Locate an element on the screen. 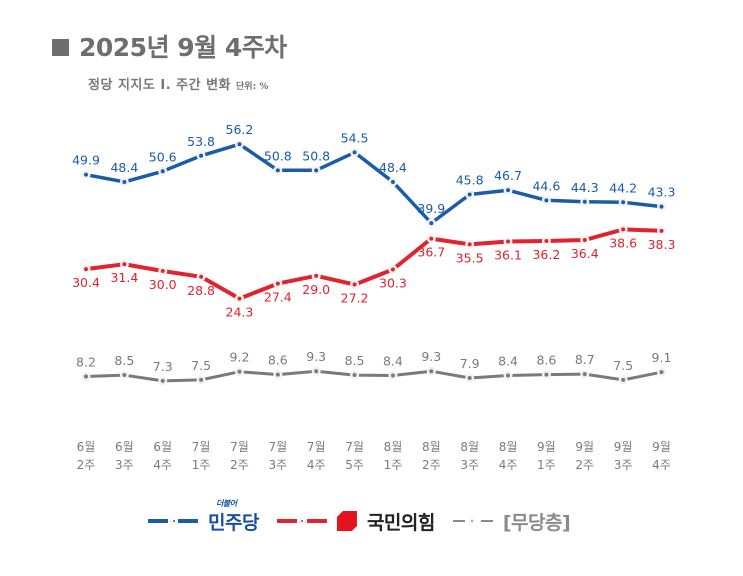  unit-label: 단위: % is located at coordinates (252, 87).